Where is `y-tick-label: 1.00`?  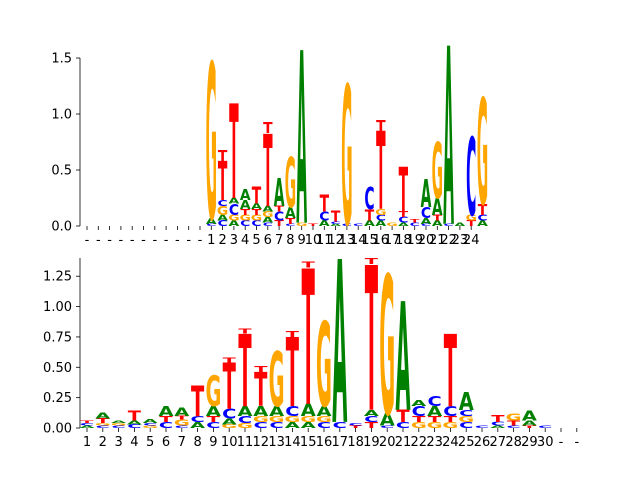
y-tick-label: 1.00 is located at coordinates (57, 307).